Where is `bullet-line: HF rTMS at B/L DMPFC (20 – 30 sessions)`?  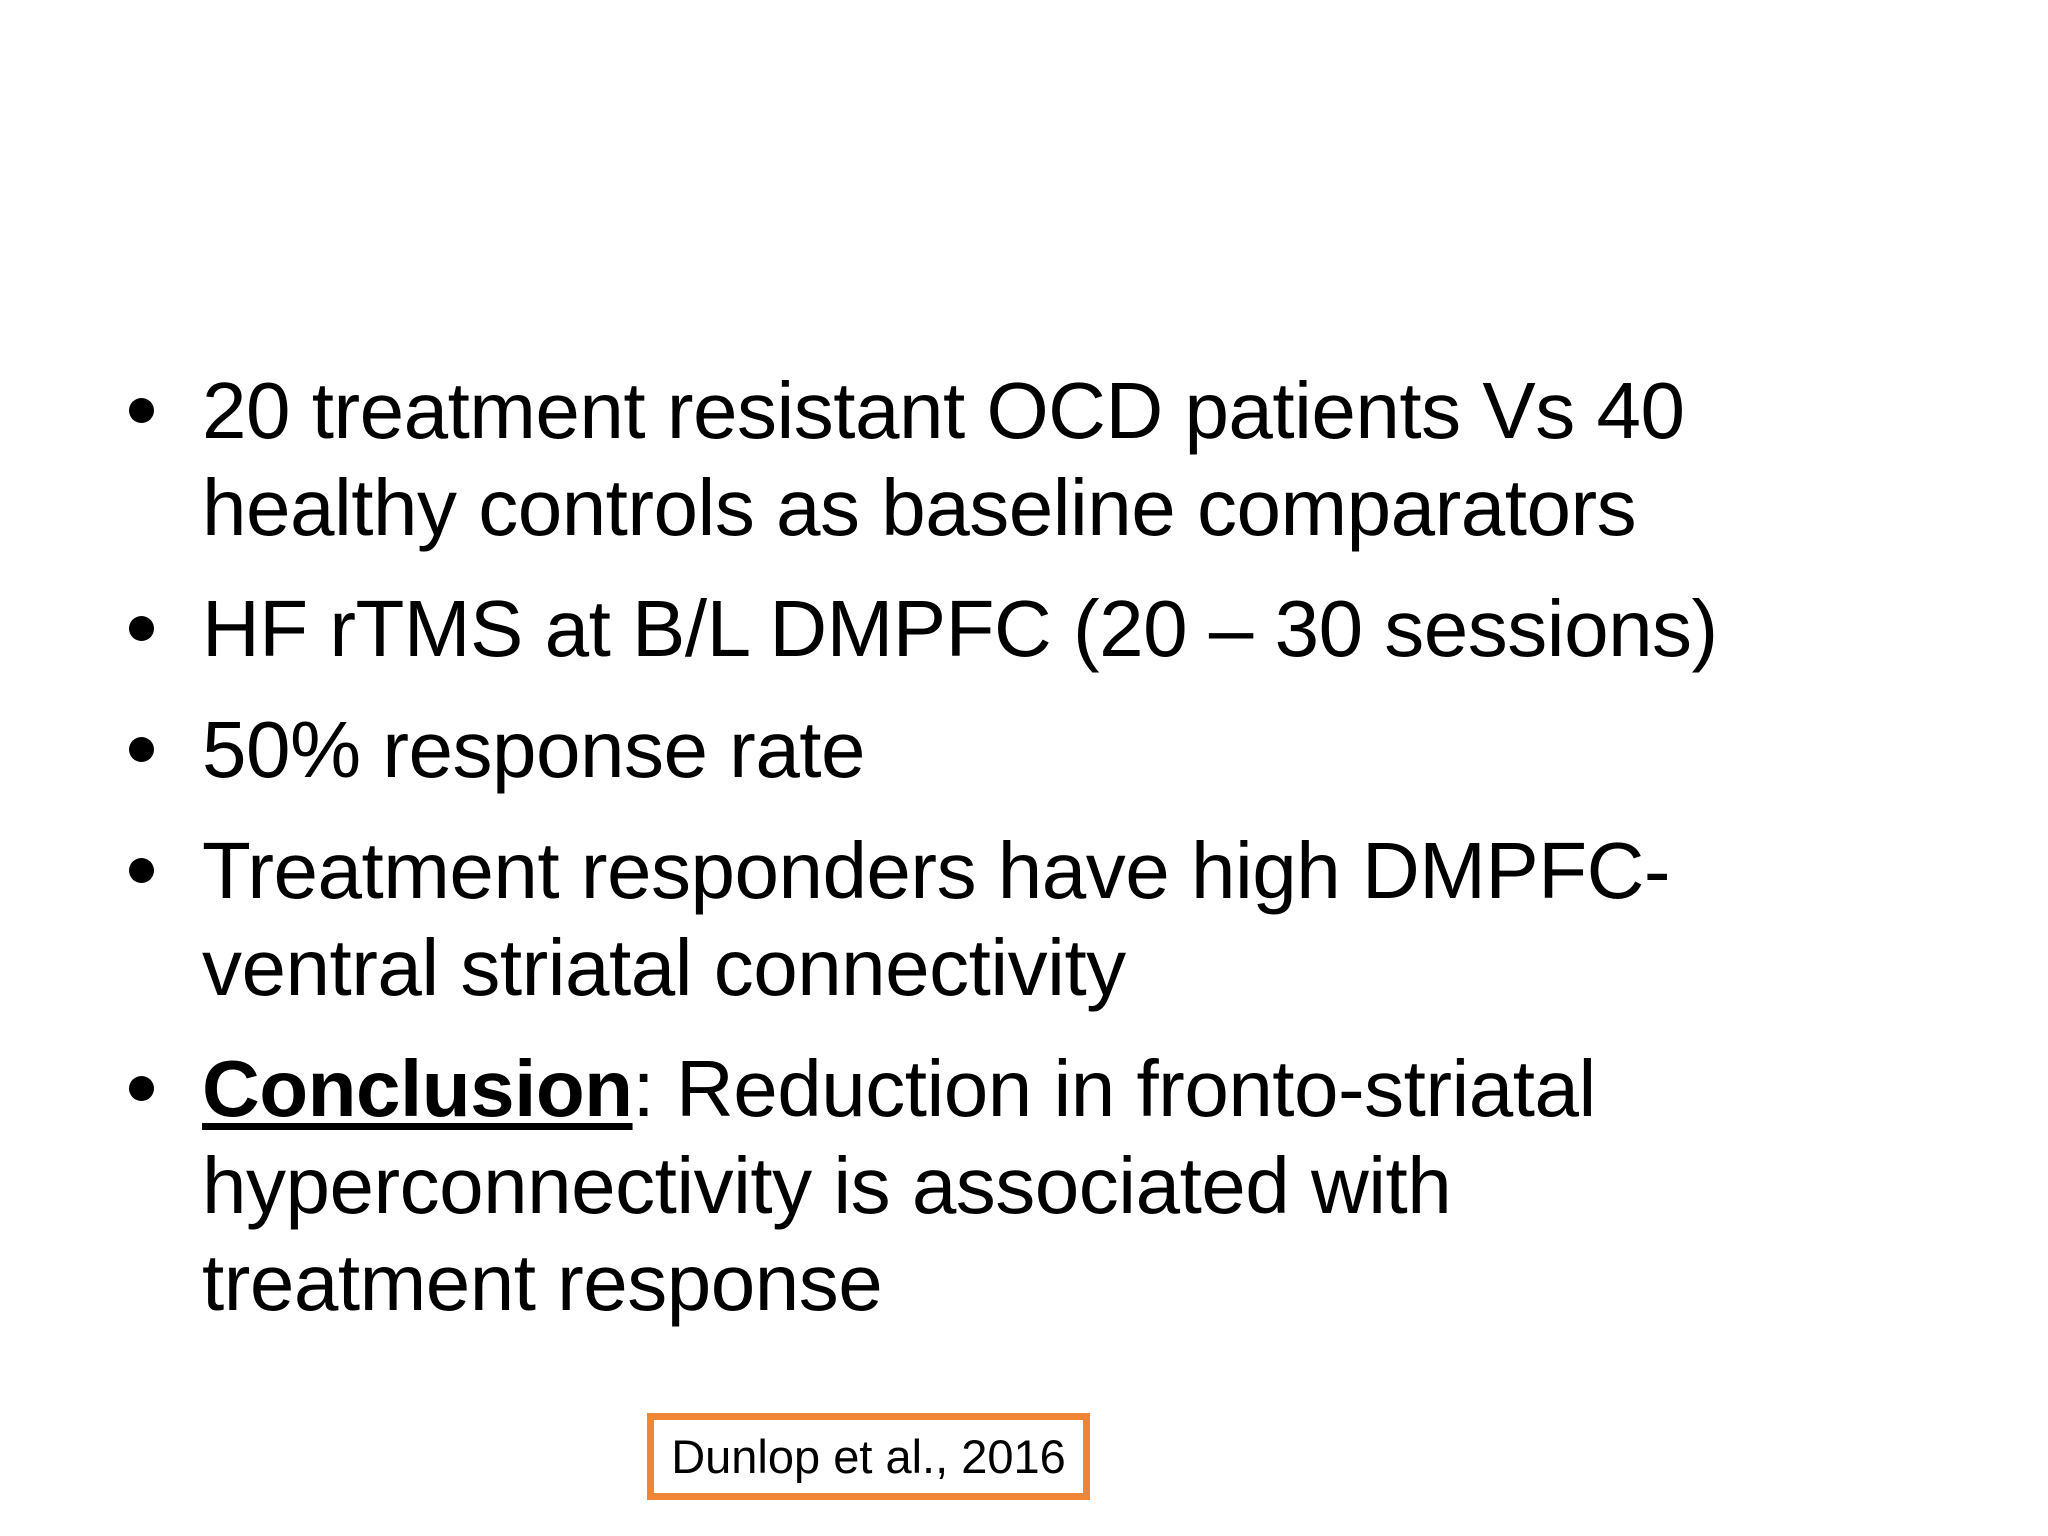
bullet-line: HF rTMS at B/L DMPFC (20 – 30 sessions) is located at coordinates (960, 628).